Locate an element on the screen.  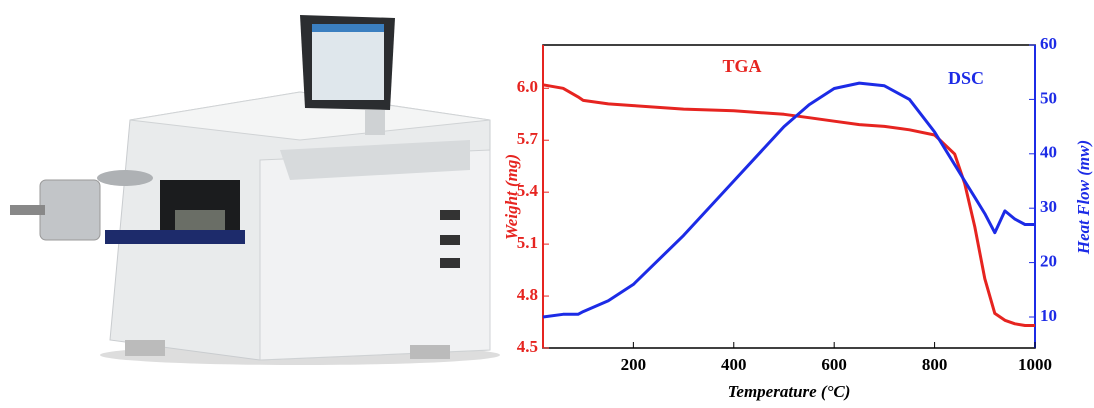
x-tick-label: 1000 is located at coordinates (1035, 364).